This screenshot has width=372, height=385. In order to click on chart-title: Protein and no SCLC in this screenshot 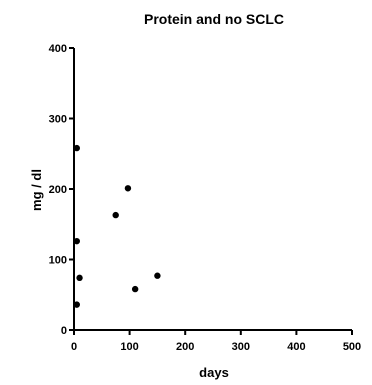, I will do `click(214, 19)`.